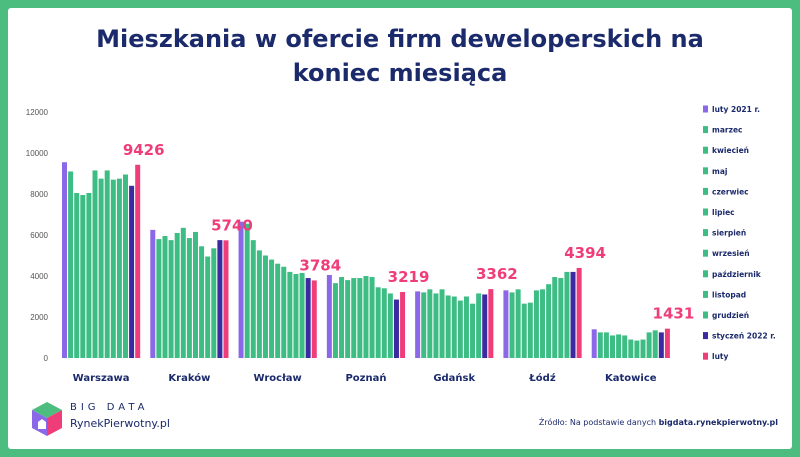 The image size is (800, 457). What do you see at coordinates (497, 274) in the screenshot?
I see `data-label: 3362` at bounding box center [497, 274].